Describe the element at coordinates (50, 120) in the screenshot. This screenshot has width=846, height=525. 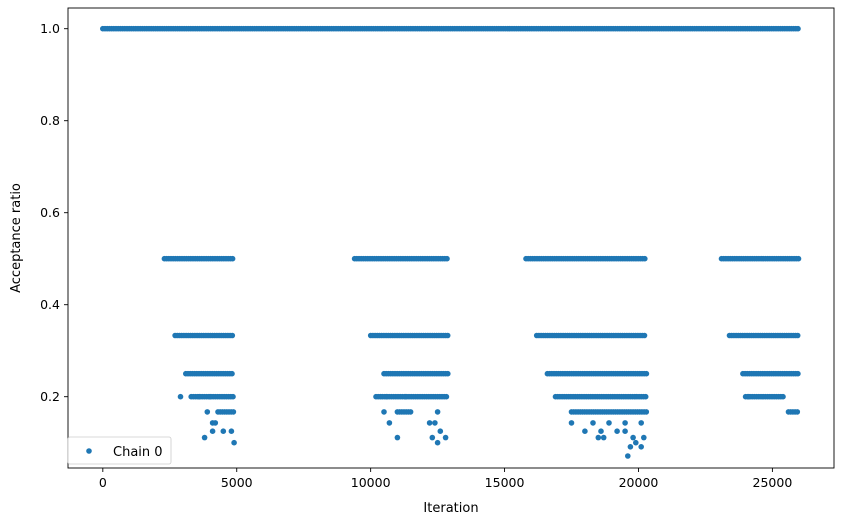
I see `y-tick-label: 0.8` at that location.